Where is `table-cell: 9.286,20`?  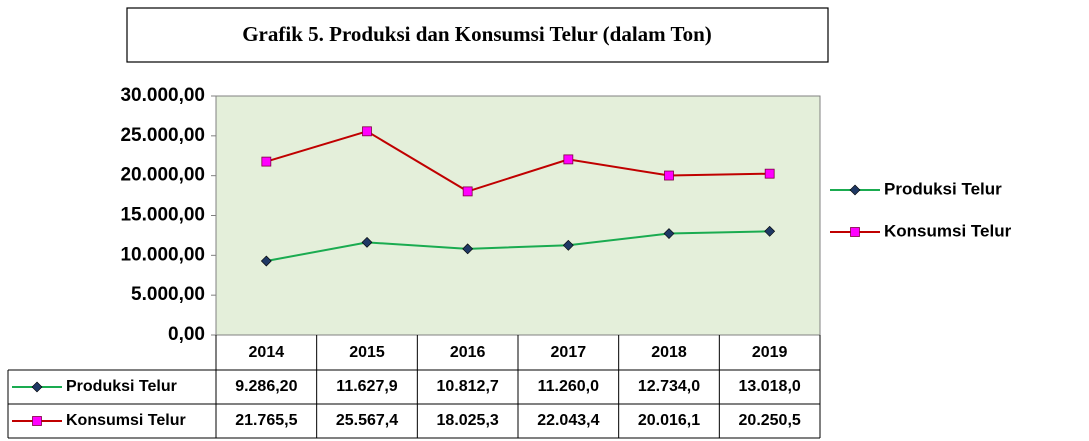
table-cell: 9.286,20 is located at coordinates (266, 386).